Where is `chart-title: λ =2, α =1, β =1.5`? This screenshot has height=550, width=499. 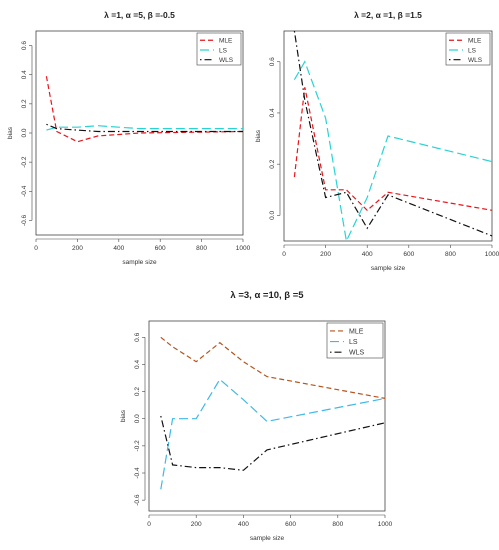 chart-title: λ =2, α =1, β =1.5 is located at coordinates (388, 15).